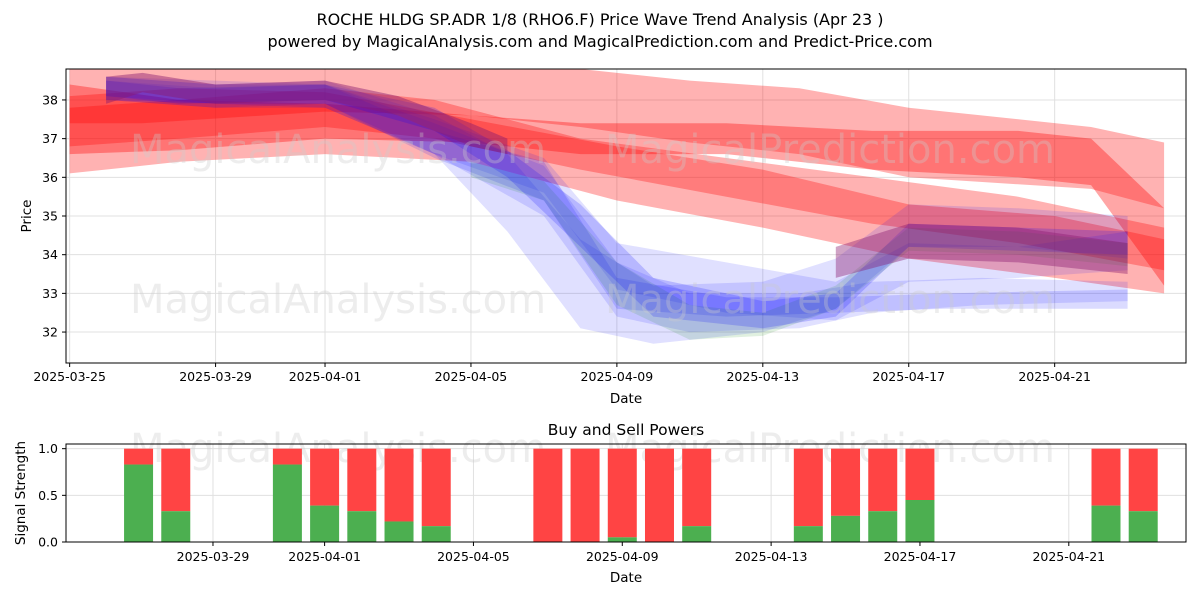  What do you see at coordinates (641, 495) in the screenshot?
I see `signal-bars` at bounding box center [641, 495].